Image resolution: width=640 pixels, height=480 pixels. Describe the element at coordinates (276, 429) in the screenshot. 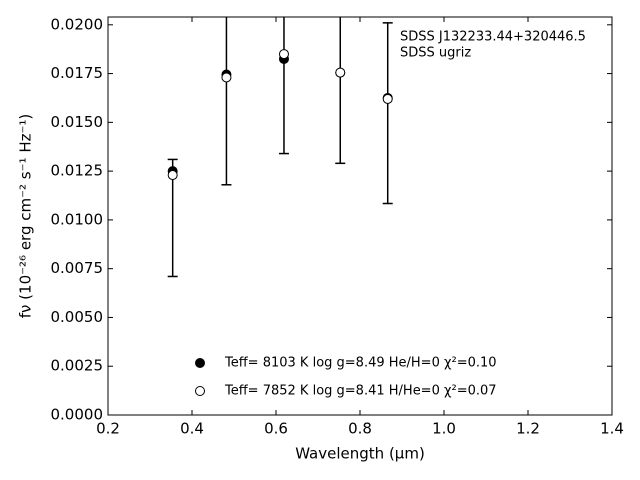

I see `x-tick-label: 0.6` at that location.